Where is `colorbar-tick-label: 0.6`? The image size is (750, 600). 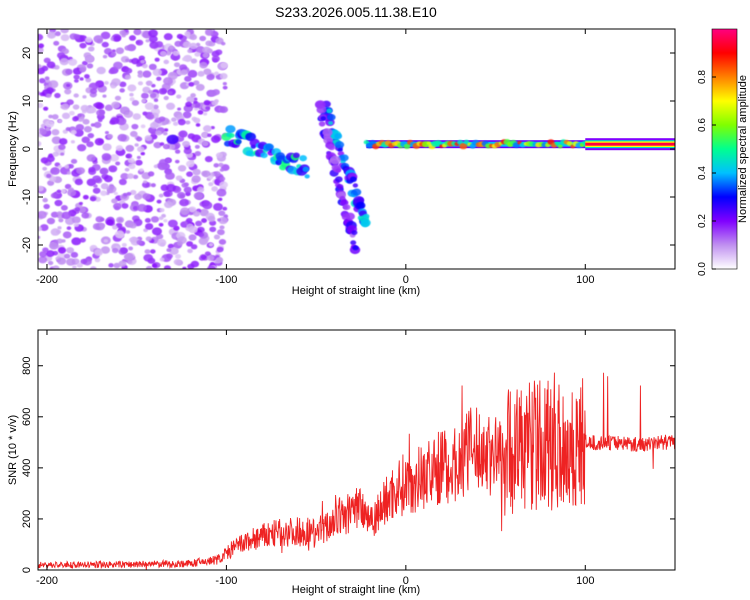 colorbar-tick-label: 0.6 is located at coordinates (702, 125).